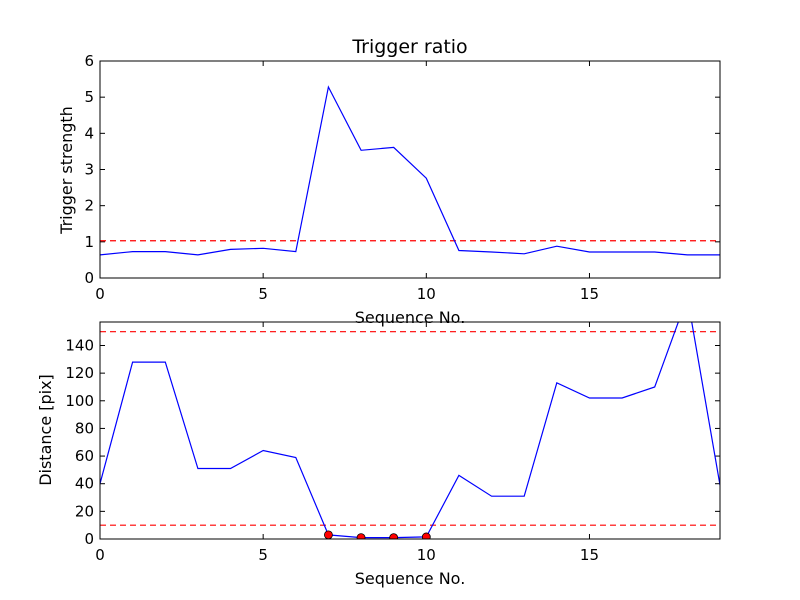  Describe the element at coordinates (84, 511) in the screenshot. I see `y-tick-label: 20` at that location.